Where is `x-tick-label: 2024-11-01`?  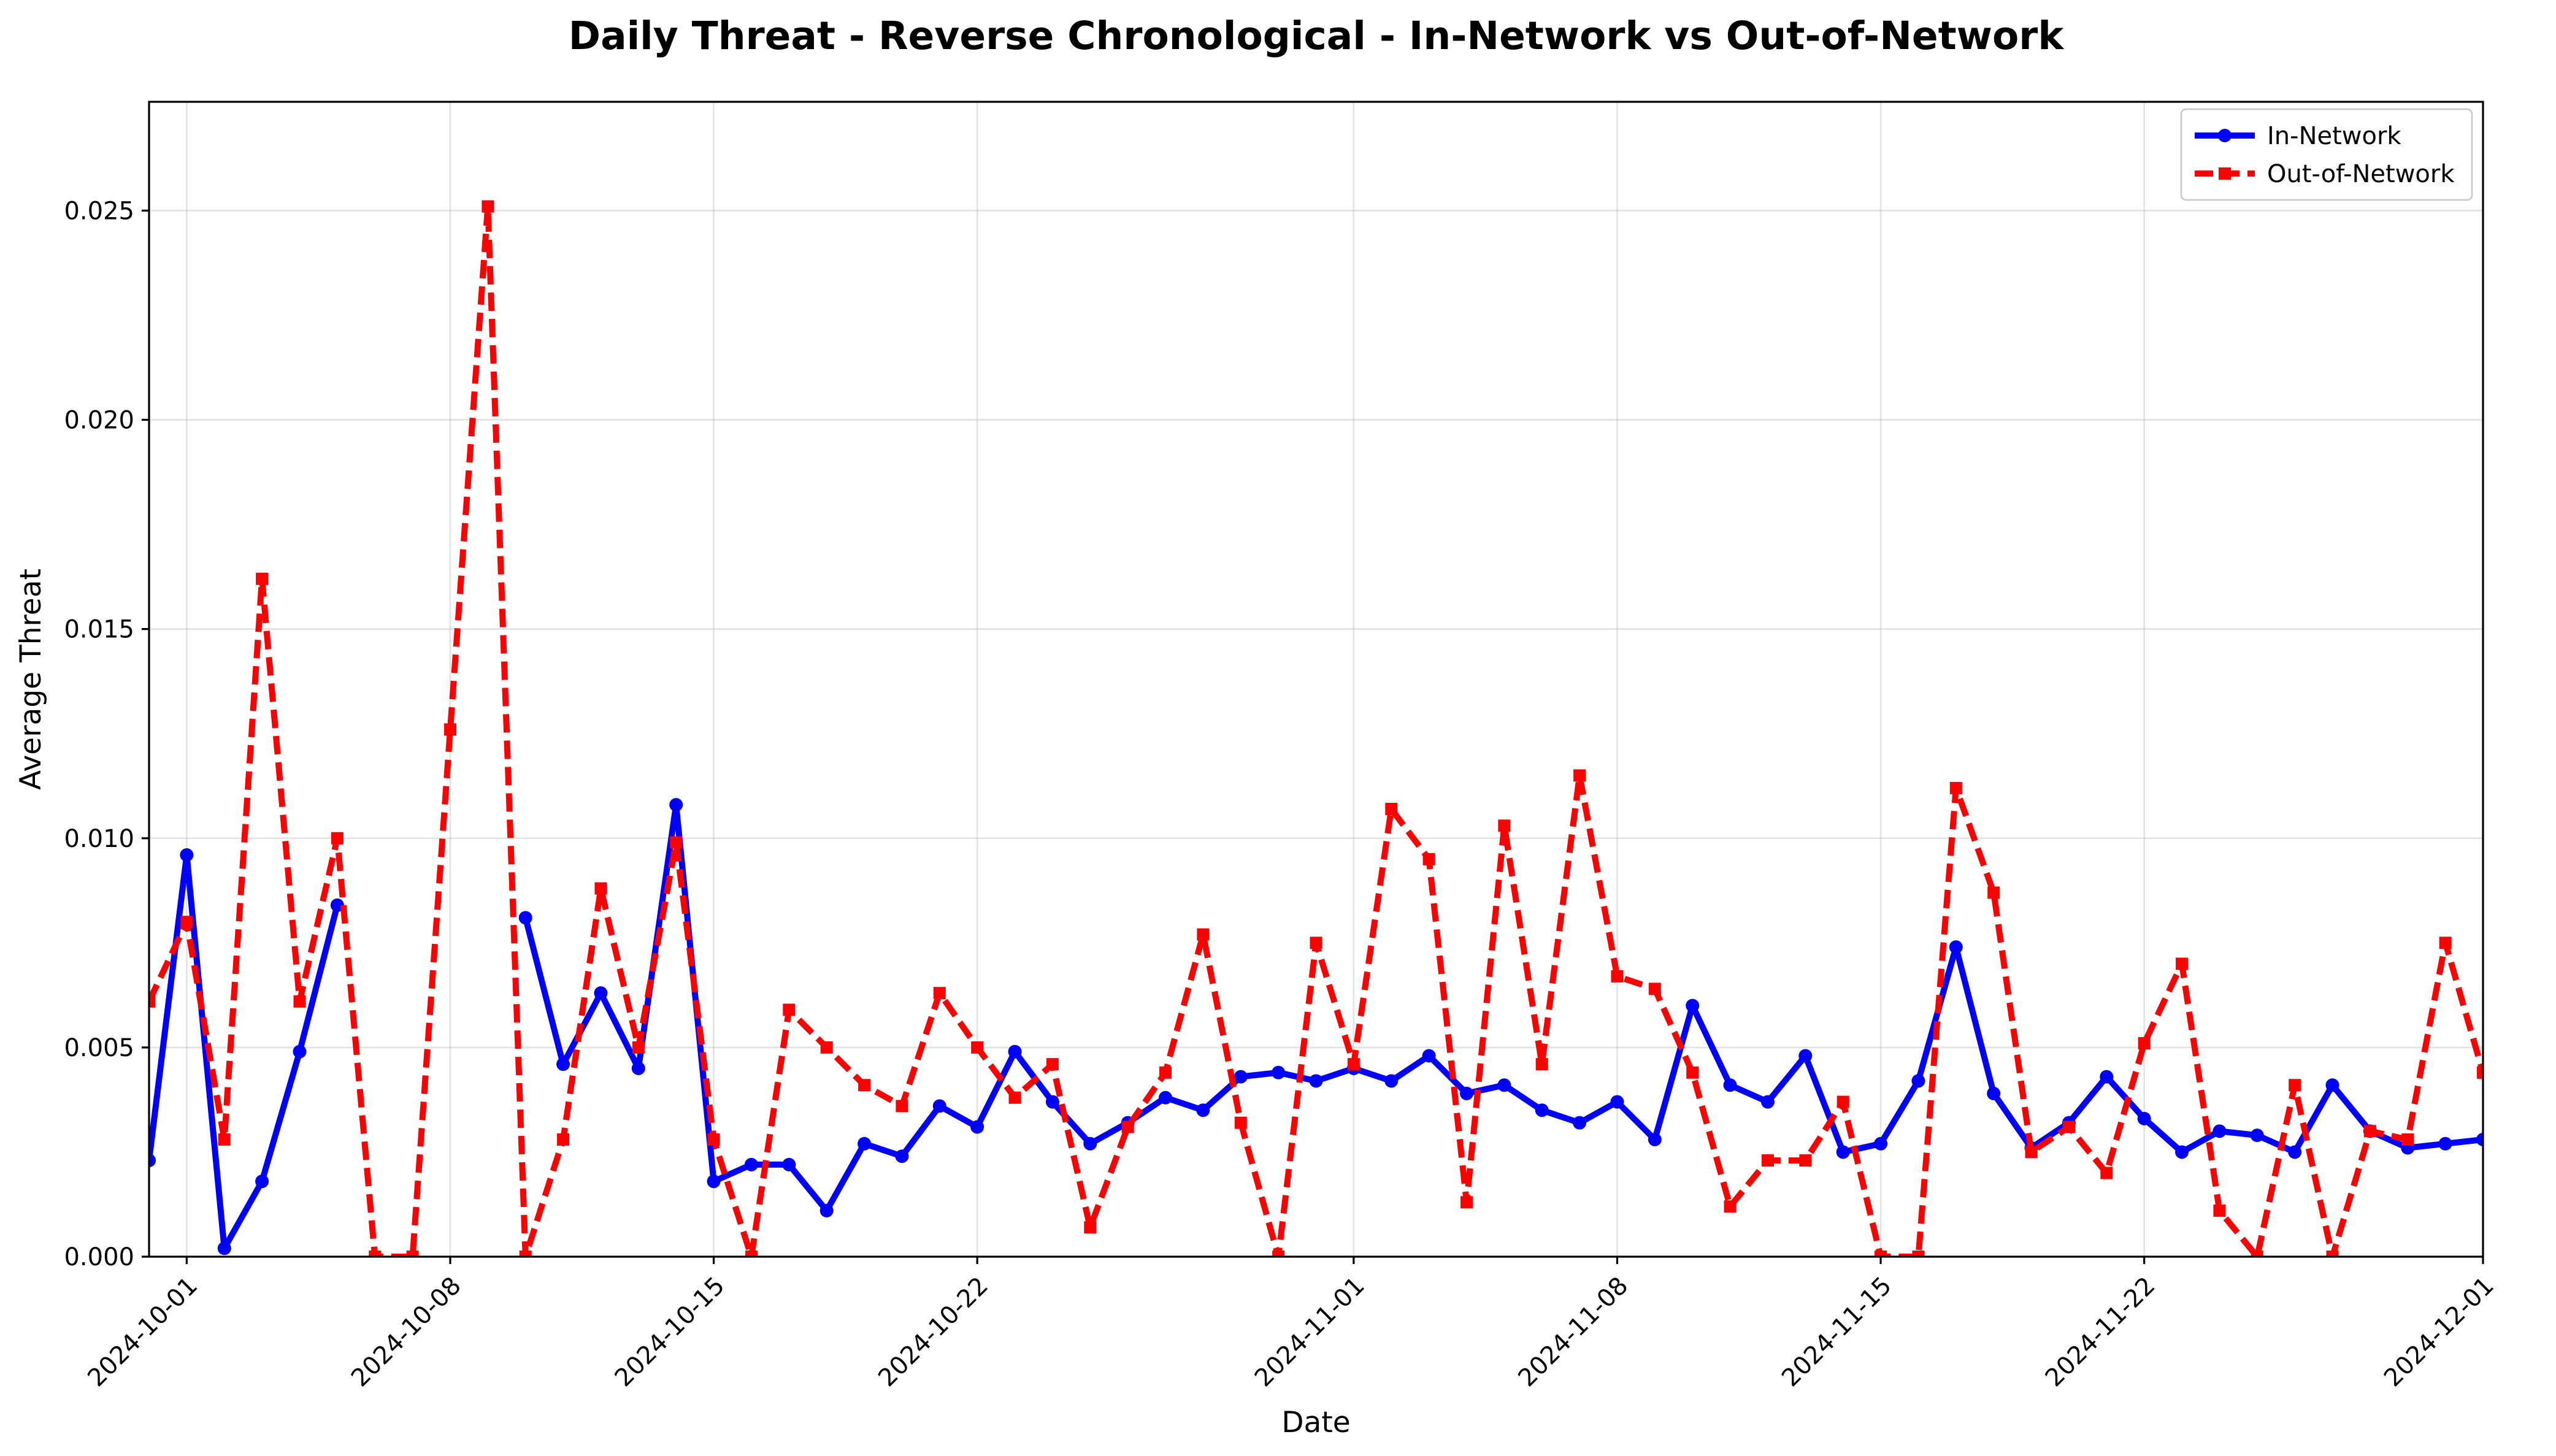 x-tick-label: 2024-11-01 is located at coordinates (1309, 1331).